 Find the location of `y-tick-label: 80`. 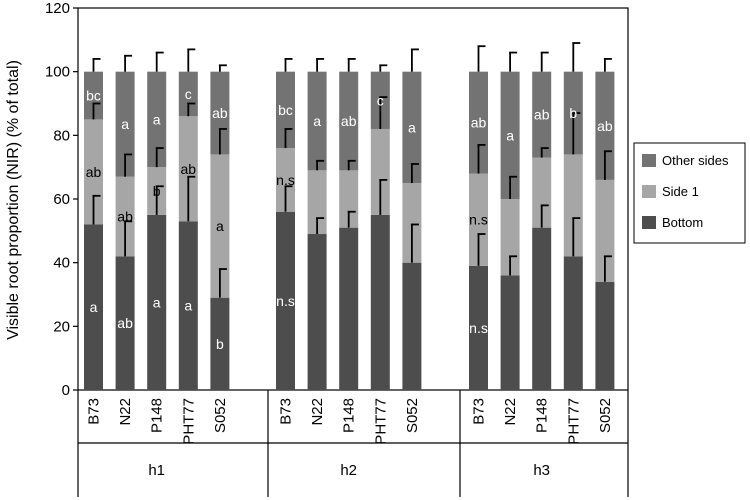

y-tick-label: 80 is located at coordinates (61, 135).